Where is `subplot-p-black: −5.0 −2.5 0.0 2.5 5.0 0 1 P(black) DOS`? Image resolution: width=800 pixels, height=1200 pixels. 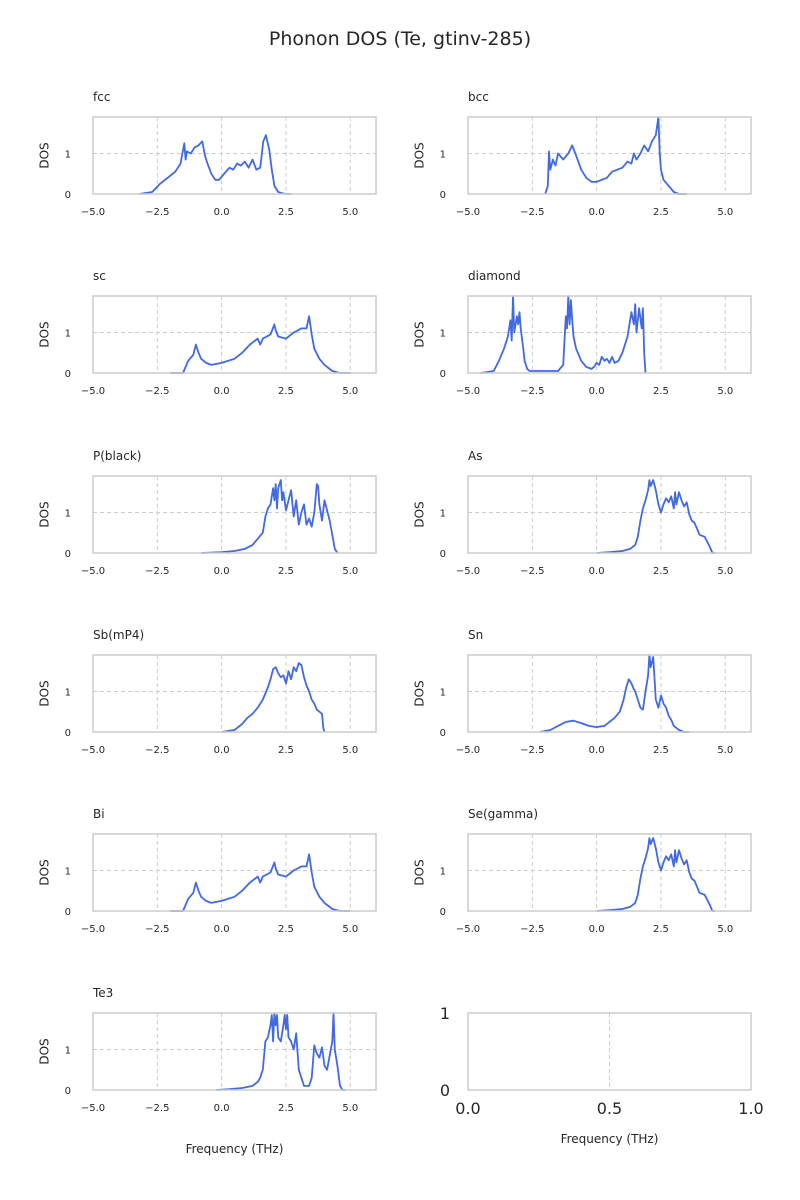 subplot-p-black: −5.0 −2.5 0.0 2.5 5.0 0 1 P(black) DOS is located at coordinates (207, 513).